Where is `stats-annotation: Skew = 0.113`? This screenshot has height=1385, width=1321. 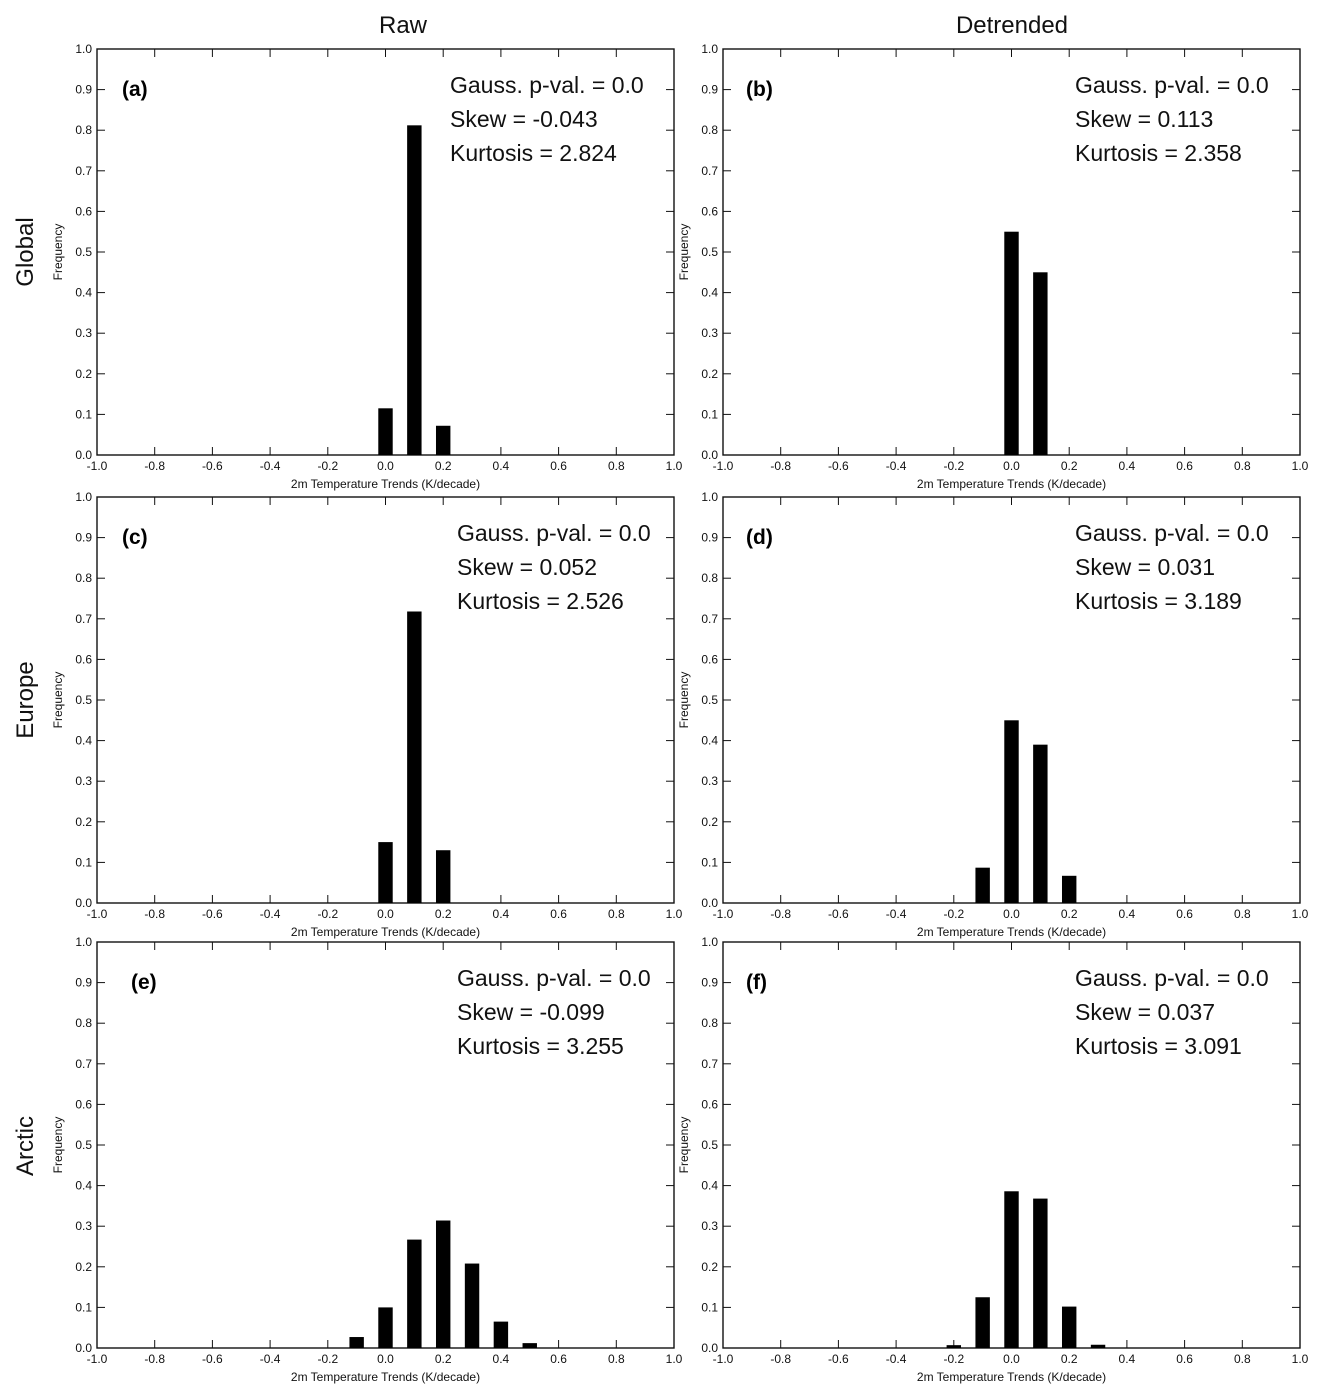 stats-annotation: Skew = 0.113 is located at coordinates (1144, 119).